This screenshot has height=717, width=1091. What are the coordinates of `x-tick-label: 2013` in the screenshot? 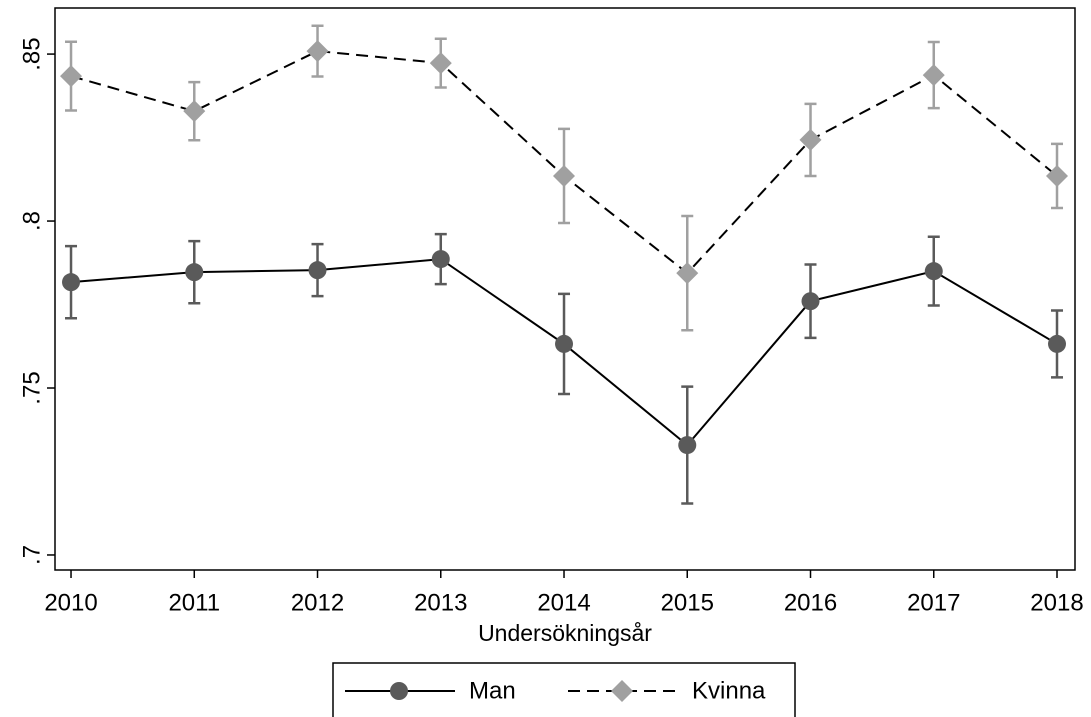 It's located at (440, 602).